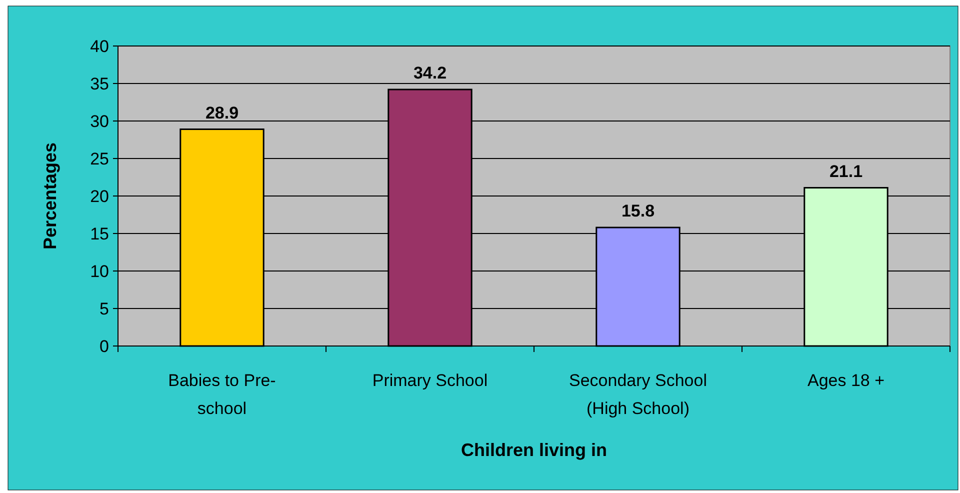 Image resolution: width=960 pixels, height=493 pixels. Describe the element at coordinates (99, 234) in the screenshot. I see `y-tick-label: 15` at that location.